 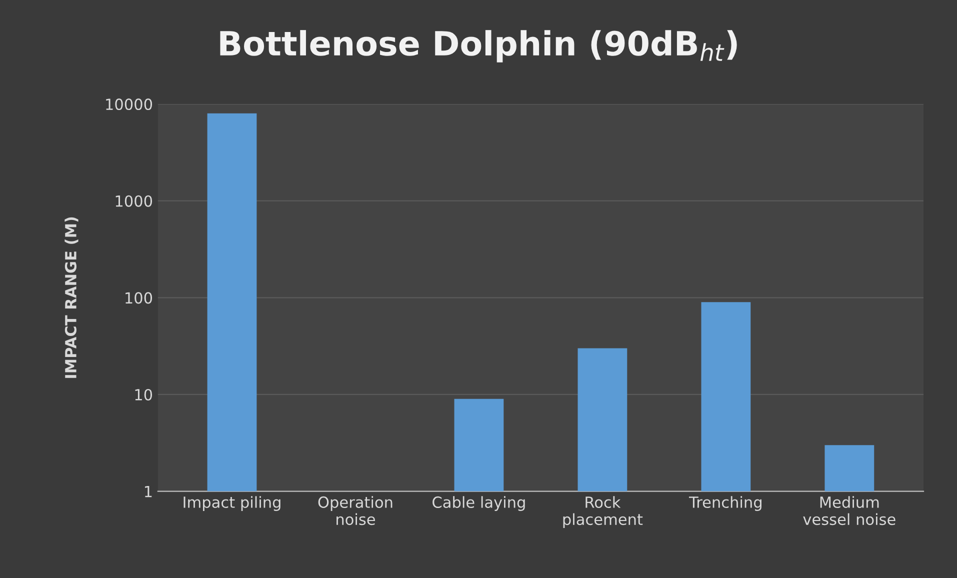 I want to click on y-tick-label: 100, so click(x=139, y=298).